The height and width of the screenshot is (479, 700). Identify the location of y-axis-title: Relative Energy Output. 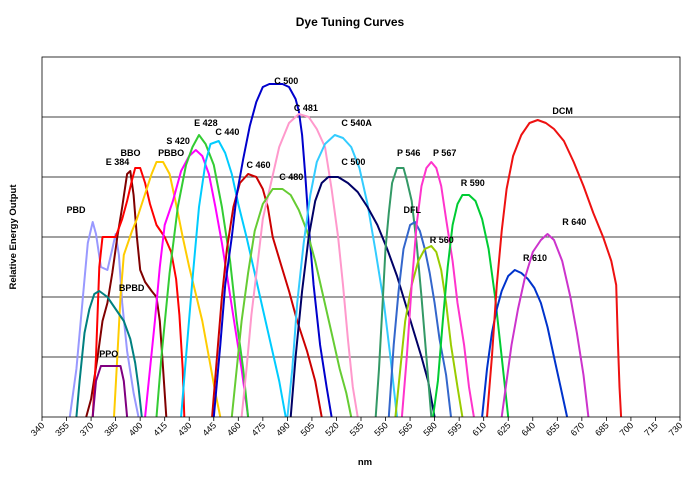
(13, 237).